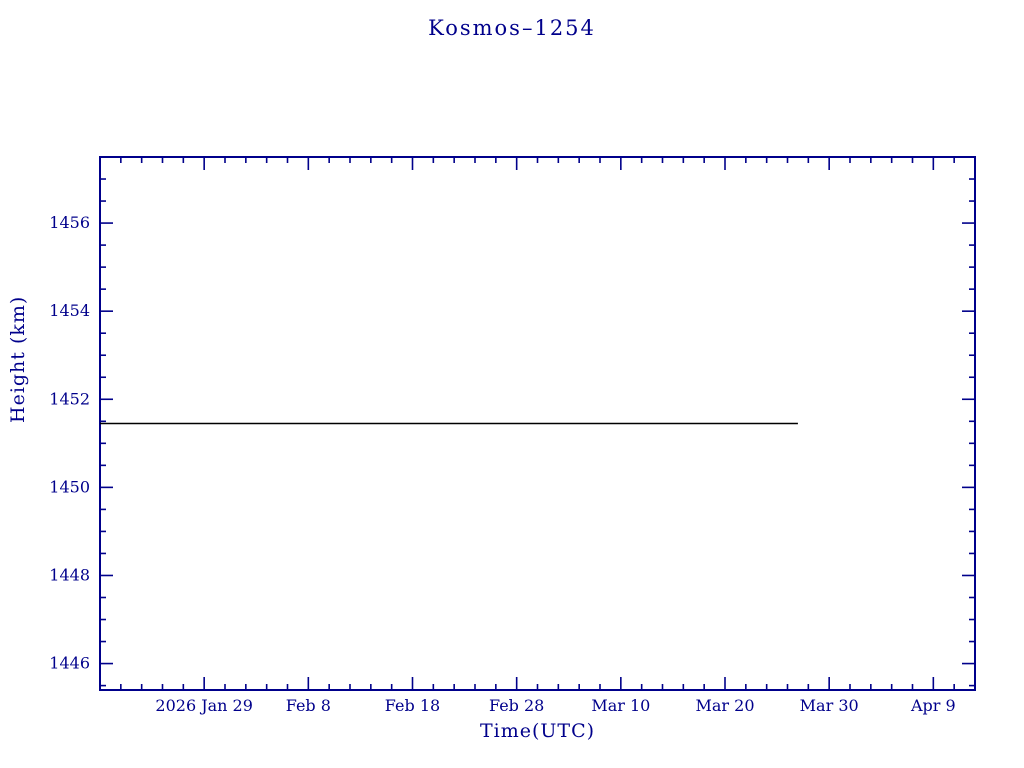  What do you see at coordinates (18, 359) in the screenshot?
I see `y-axis-label-text: Height (km)` at bounding box center [18, 359].